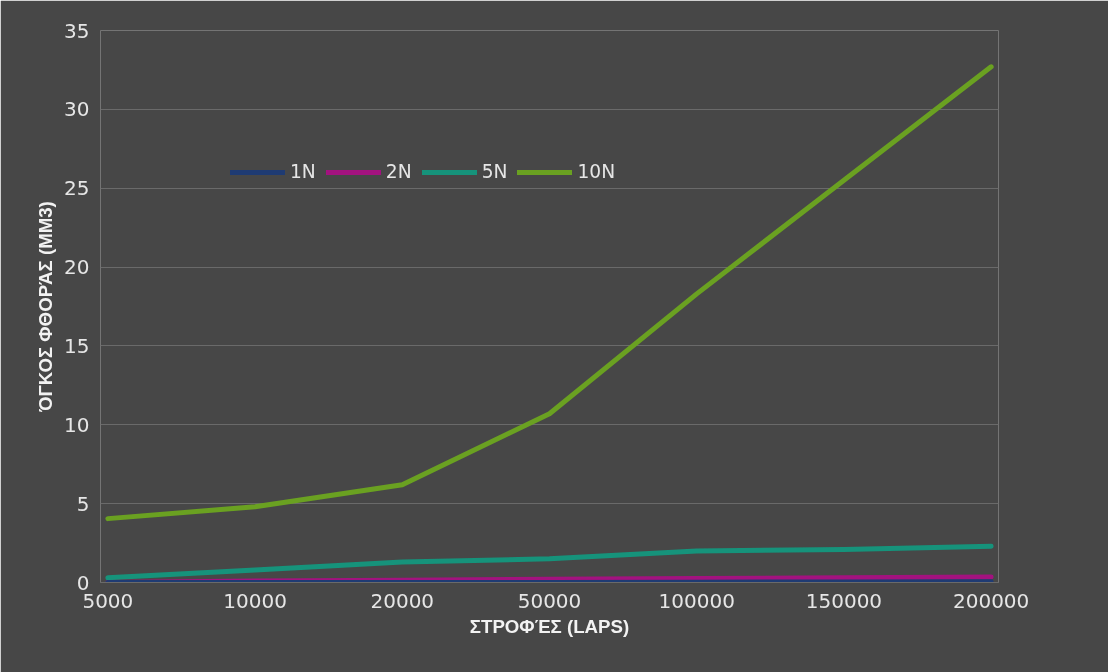  I want to click on x-axis-title: ΣΤΡΟΦΈΣ (LAPS), so click(549, 626).